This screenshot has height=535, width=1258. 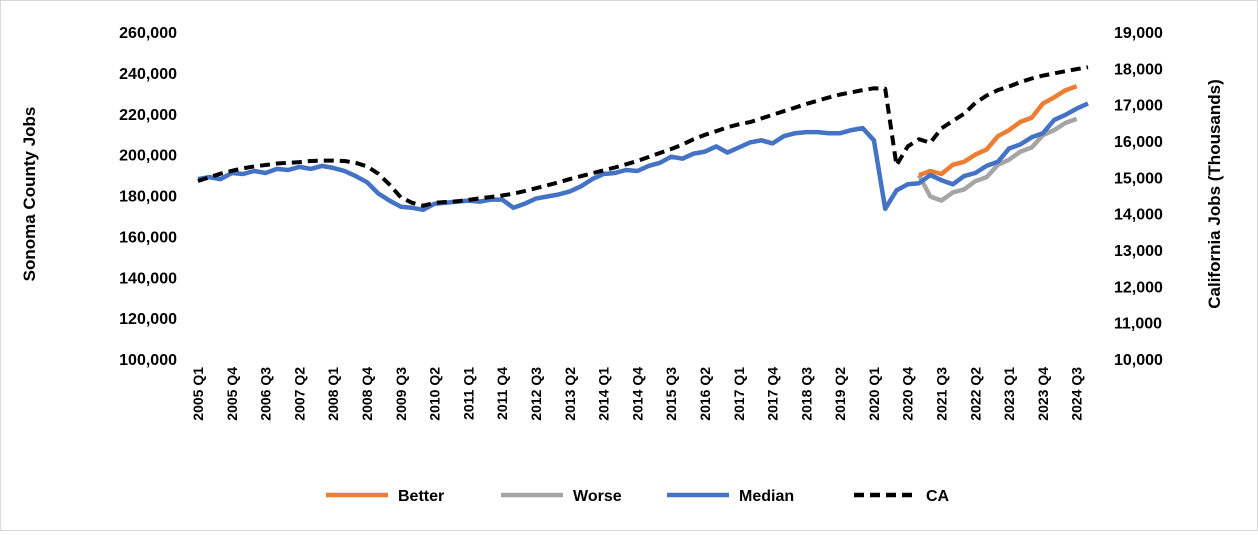 What do you see at coordinates (1043, 394) in the screenshot?
I see `x-tick-label: 2023 Q4` at bounding box center [1043, 394].